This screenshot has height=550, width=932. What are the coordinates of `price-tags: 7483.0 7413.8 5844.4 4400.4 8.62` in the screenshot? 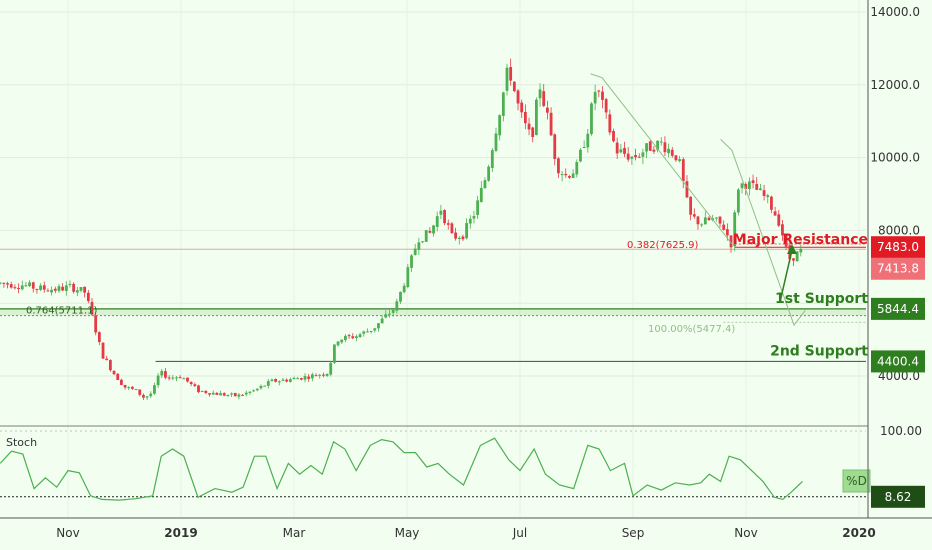 It's located at (898, 372).